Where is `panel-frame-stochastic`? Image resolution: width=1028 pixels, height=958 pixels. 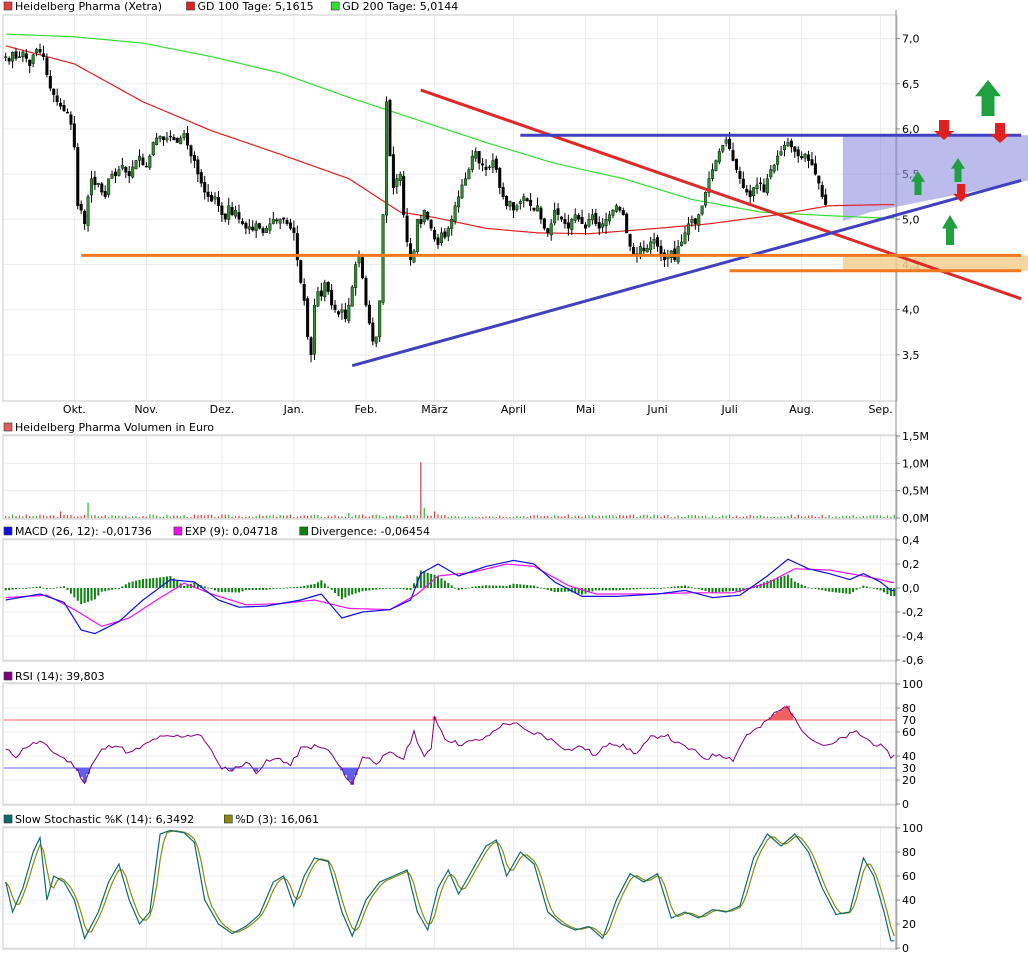 panel-frame-stochastic is located at coordinates (450, 888).